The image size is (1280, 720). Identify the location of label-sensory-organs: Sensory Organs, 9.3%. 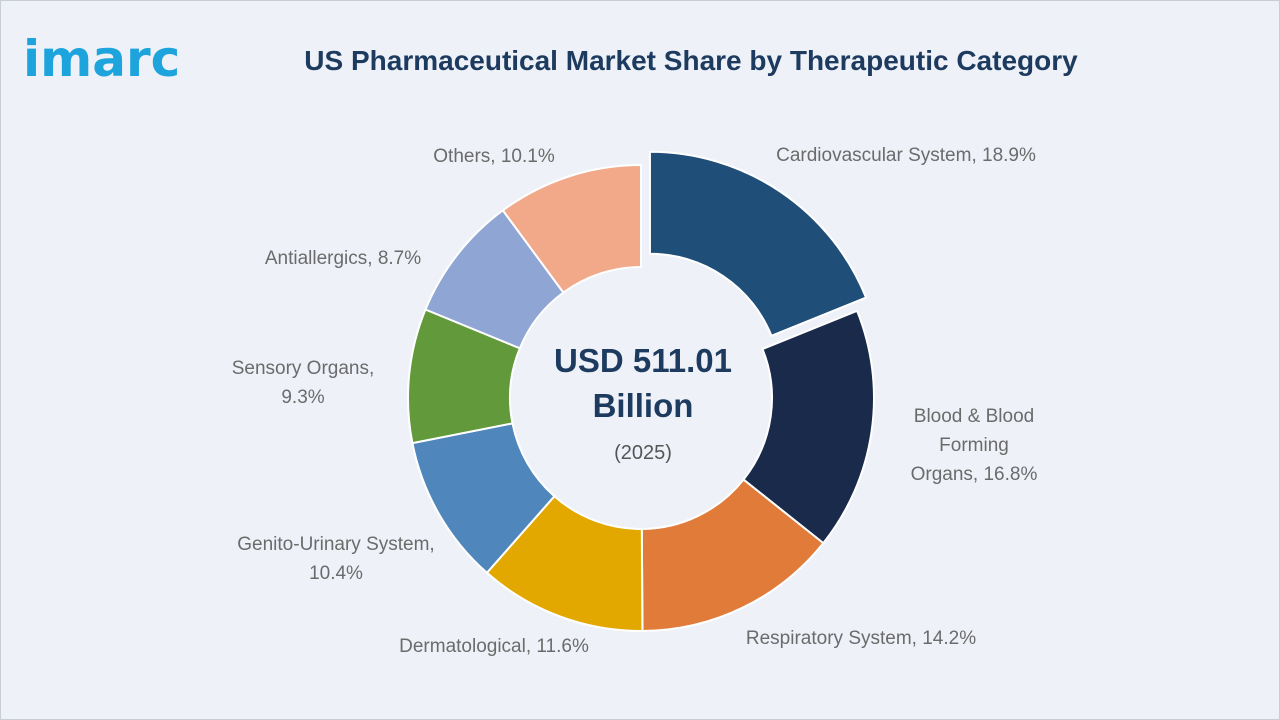
(303, 383).